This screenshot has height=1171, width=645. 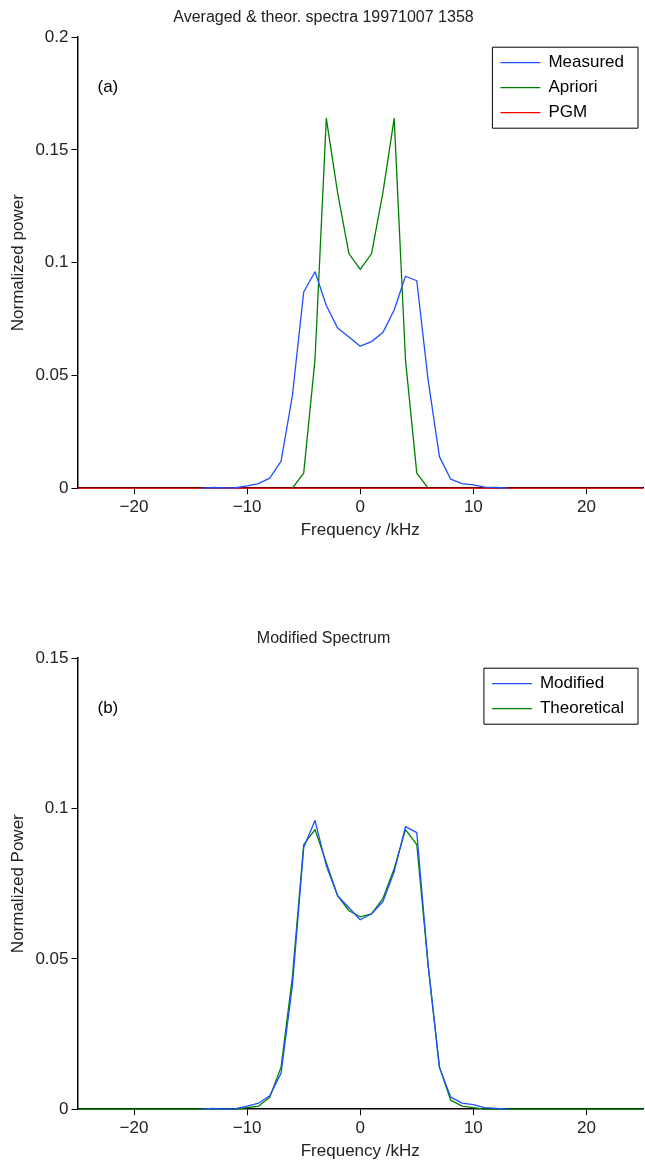 I want to click on annotation: (a), so click(x=108, y=86).